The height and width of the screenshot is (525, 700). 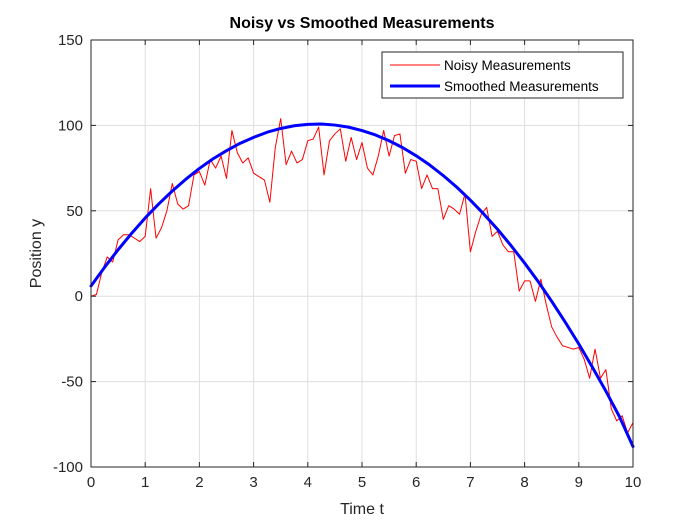 What do you see at coordinates (199, 482) in the screenshot?
I see `x-tick-label: 2` at bounding box center [199, 482].